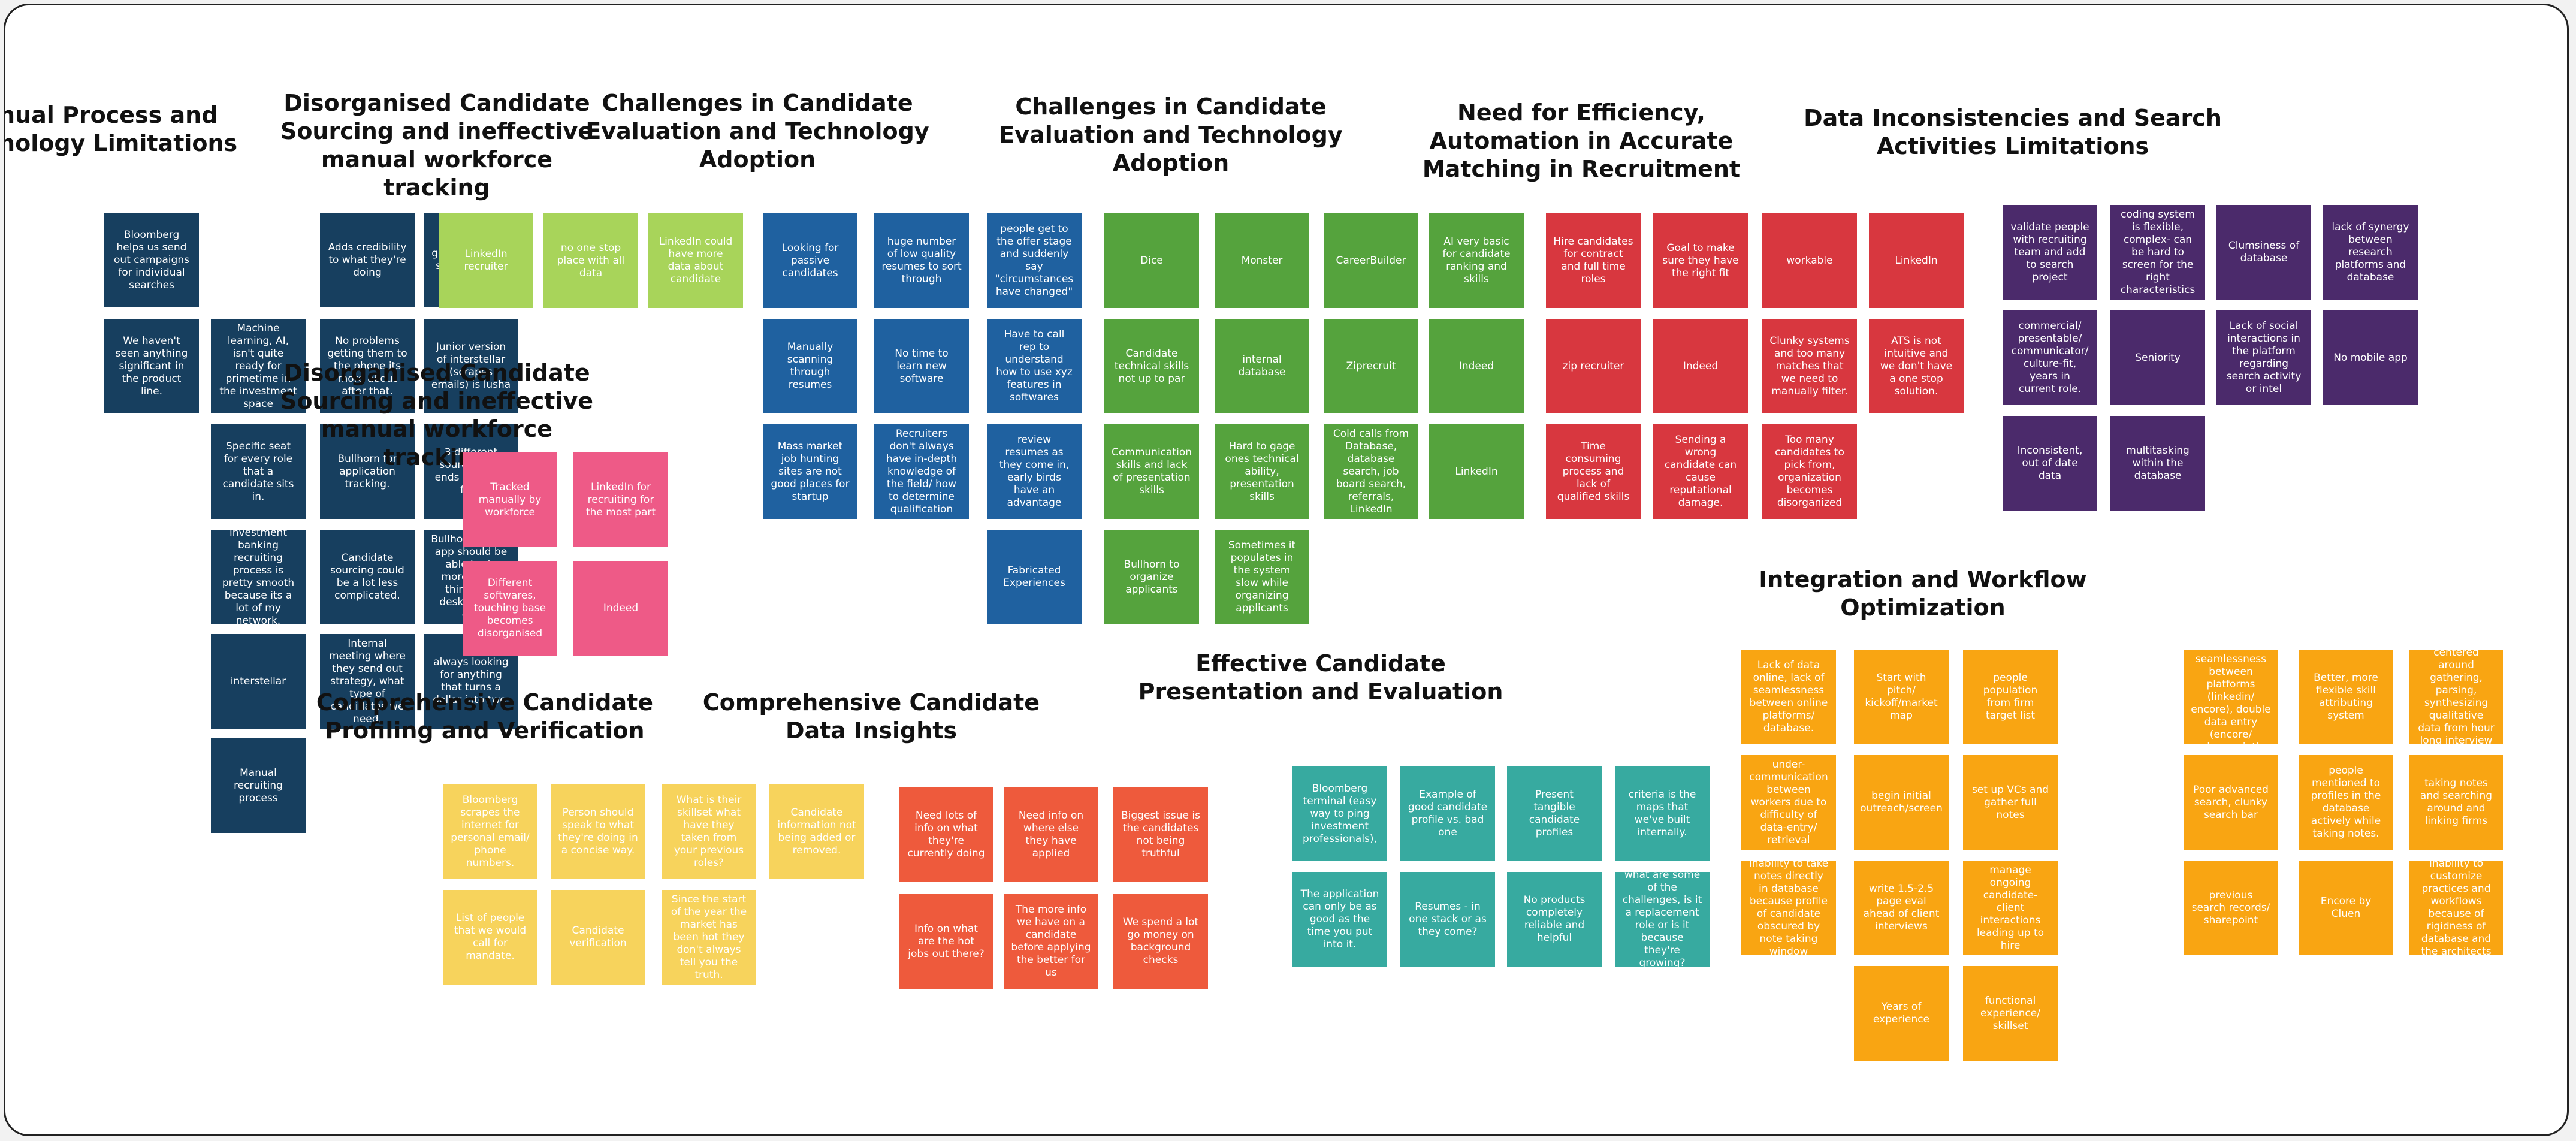  What do you see at coordinates (1371, 260) in the screenshot?
I see `sticky-note: CareerBuilder` at bounding box center [1371, 260].